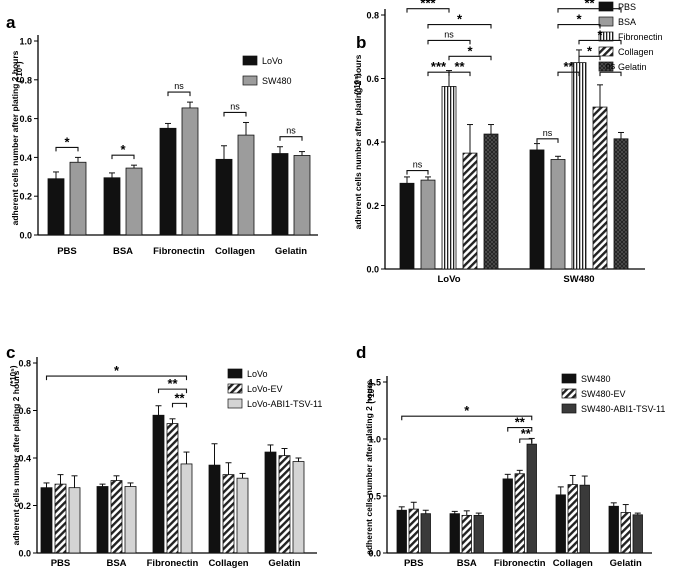  What do you see at coordinates (25, 42) in the screenshot?
I see `y-tick-label: 1.0` at bounding box center [25, 42].